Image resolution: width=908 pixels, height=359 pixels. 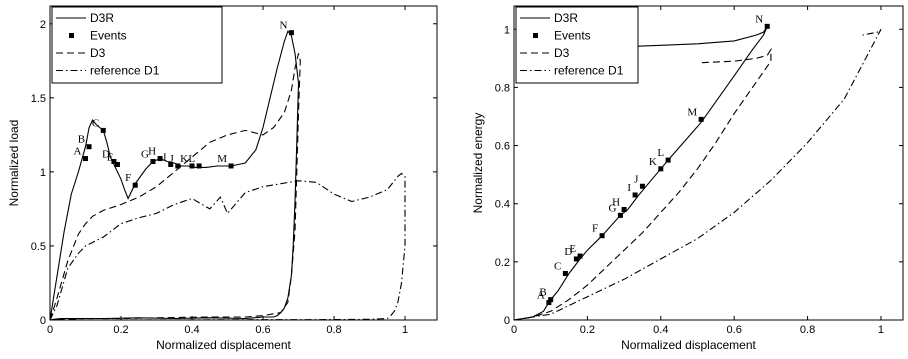 What do you see at coordinates (14, 163) in the screenshot?
I see `y-axis-label: Normalized load` at bounding box center [14, 163].